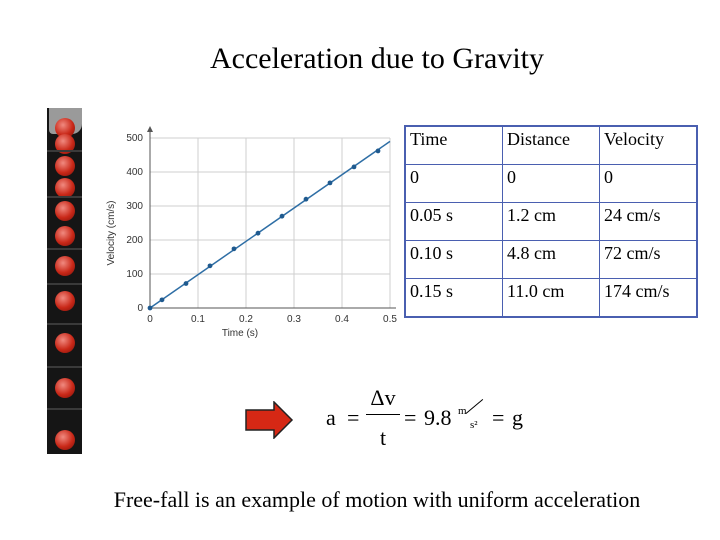 The image size is (720, 540). Describe the element at coordinates (474, 406) in the screenshot. I see `unit-slash` at that location.